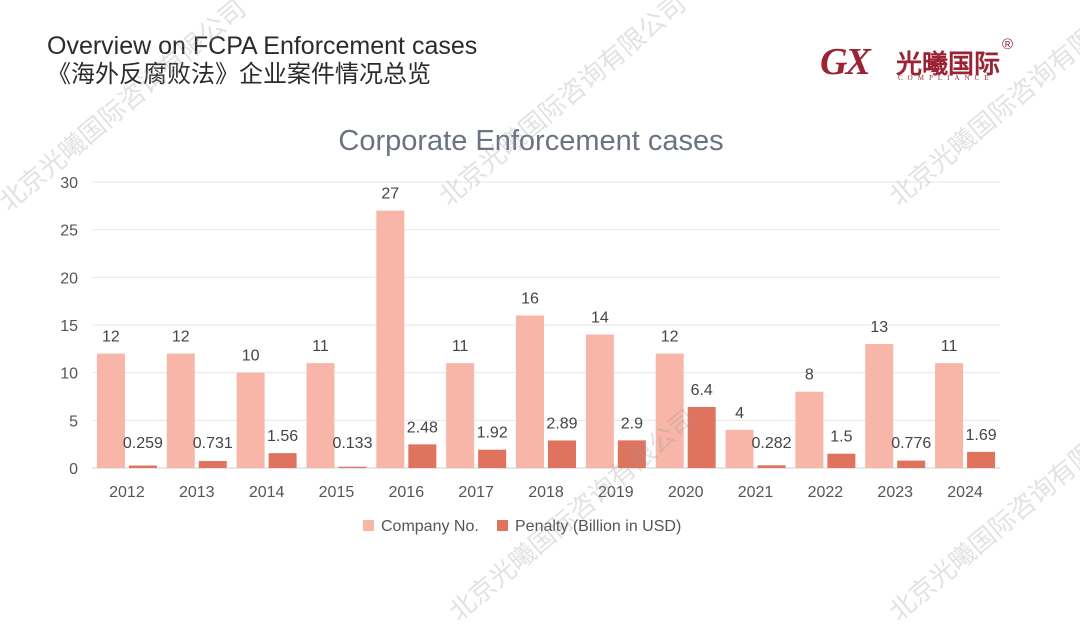 The image size is (1080, 628). What do you see at coordinates (69, 374) in the screenshot?
I see `y-tick-label: 10` at bounding box center [69, 374].